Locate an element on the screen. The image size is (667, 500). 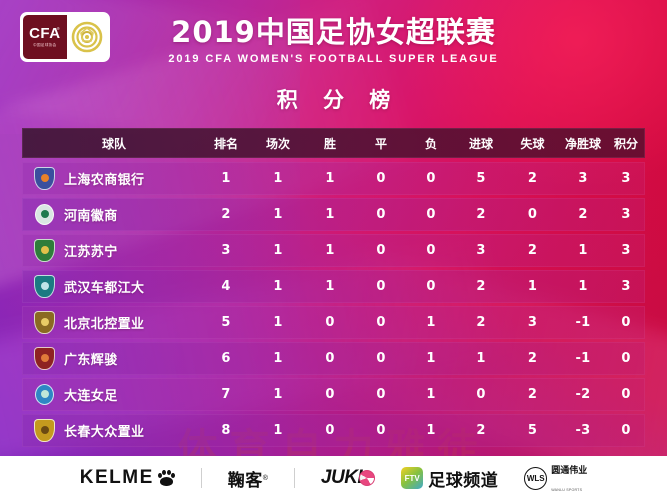
cfa-logo-wordmark: CFA ® 中国足球协会 is located at coordinates (45, 37).